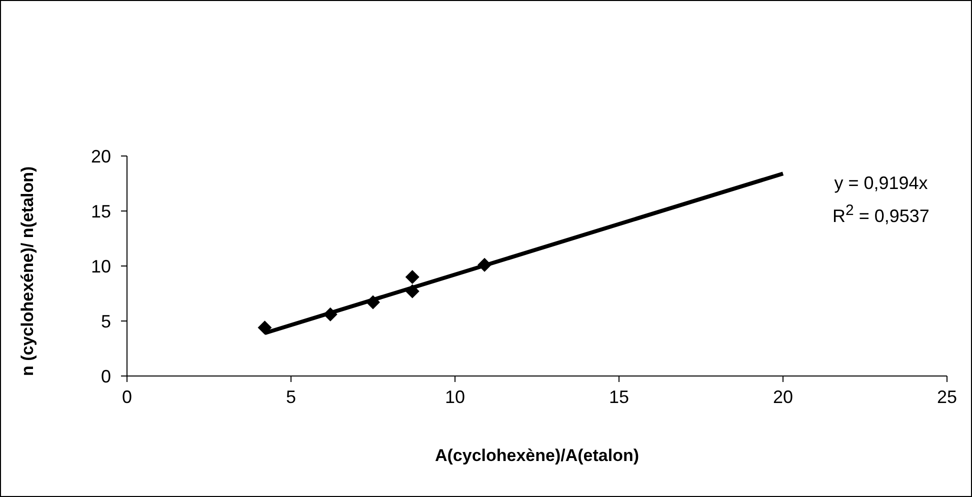  I want to click on y-axis-title: n (cyclohexéne)/ n(etalon), so click(28, 271).